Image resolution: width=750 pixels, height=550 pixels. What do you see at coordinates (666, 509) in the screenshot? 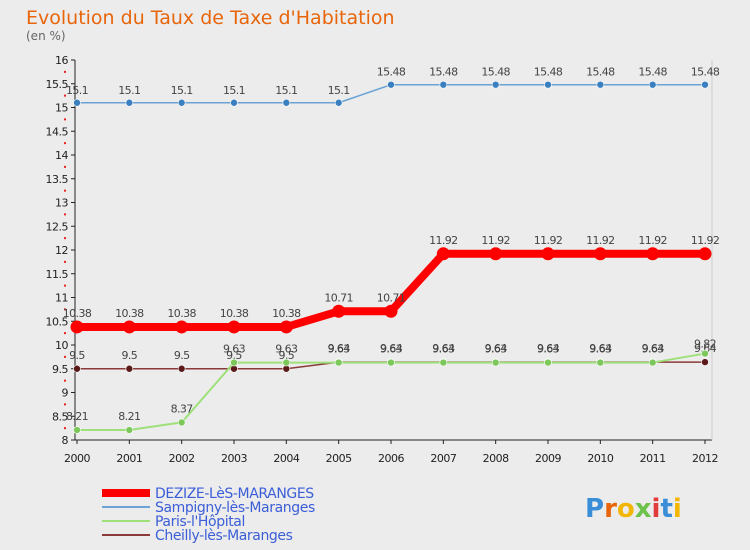
I see `logo-letter: t` at bounding box center [666, 509].